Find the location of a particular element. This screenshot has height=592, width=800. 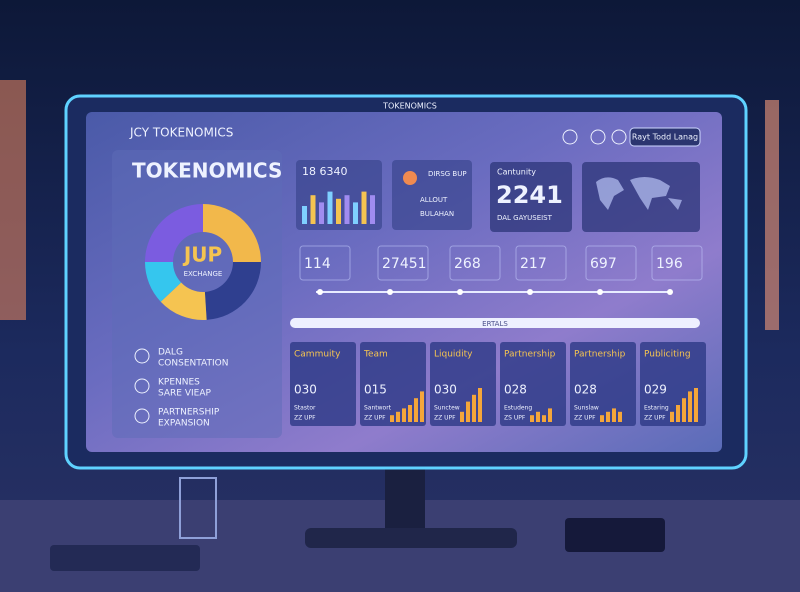

card-value: 18 6340 is located at coordinates (325, 171).